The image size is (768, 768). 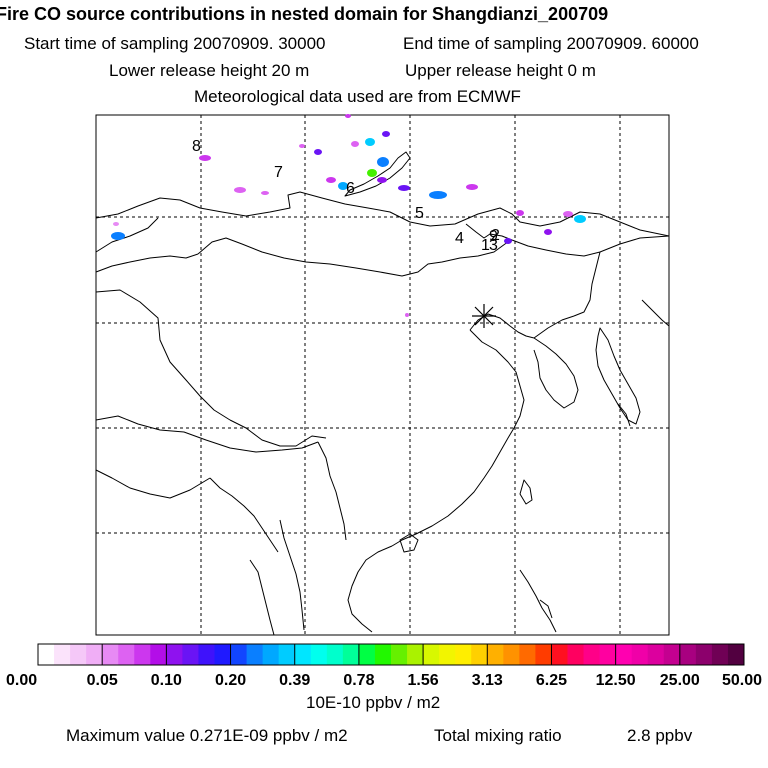 What do you see at coordinates (485, 245) in the screenshot?
I see `source-label: 1` at bounding box center [485, 245].